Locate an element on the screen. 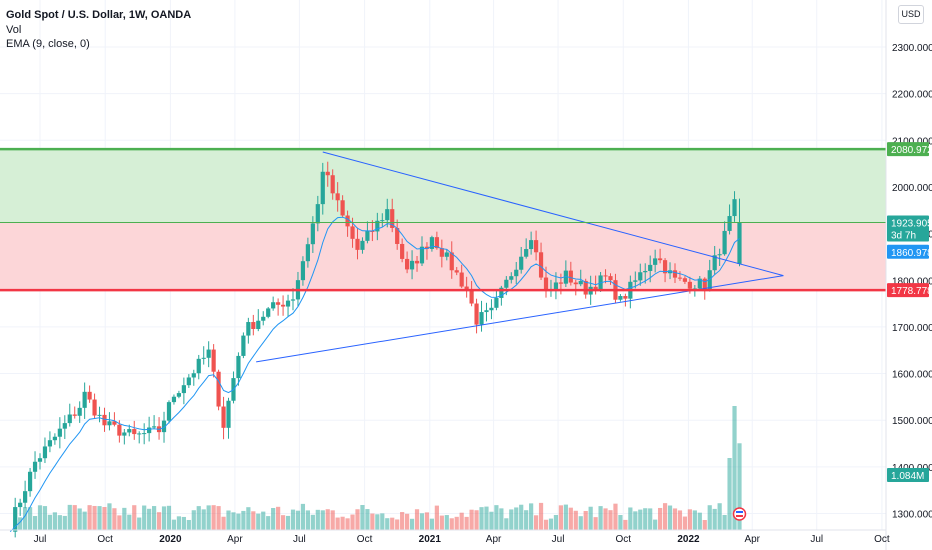  ema-indicator-label: EMA (9, close, 0) is located at coordinates (48, 44).